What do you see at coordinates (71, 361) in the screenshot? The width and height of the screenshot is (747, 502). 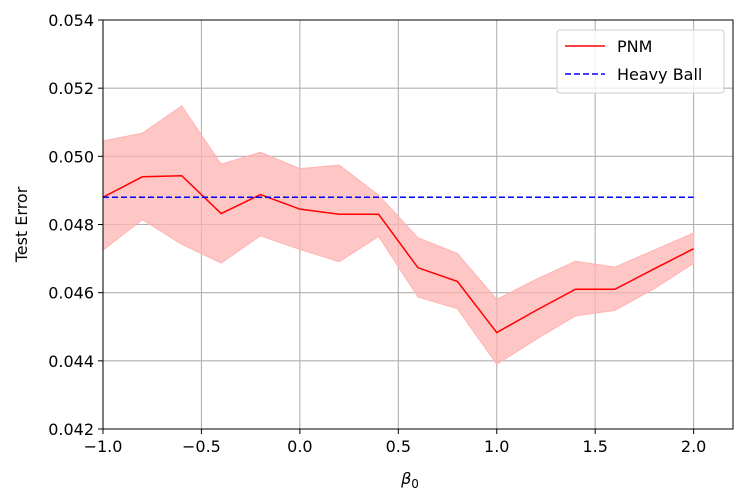 I see `y-tick-label: 0.044` at bounding box center [71, 361].